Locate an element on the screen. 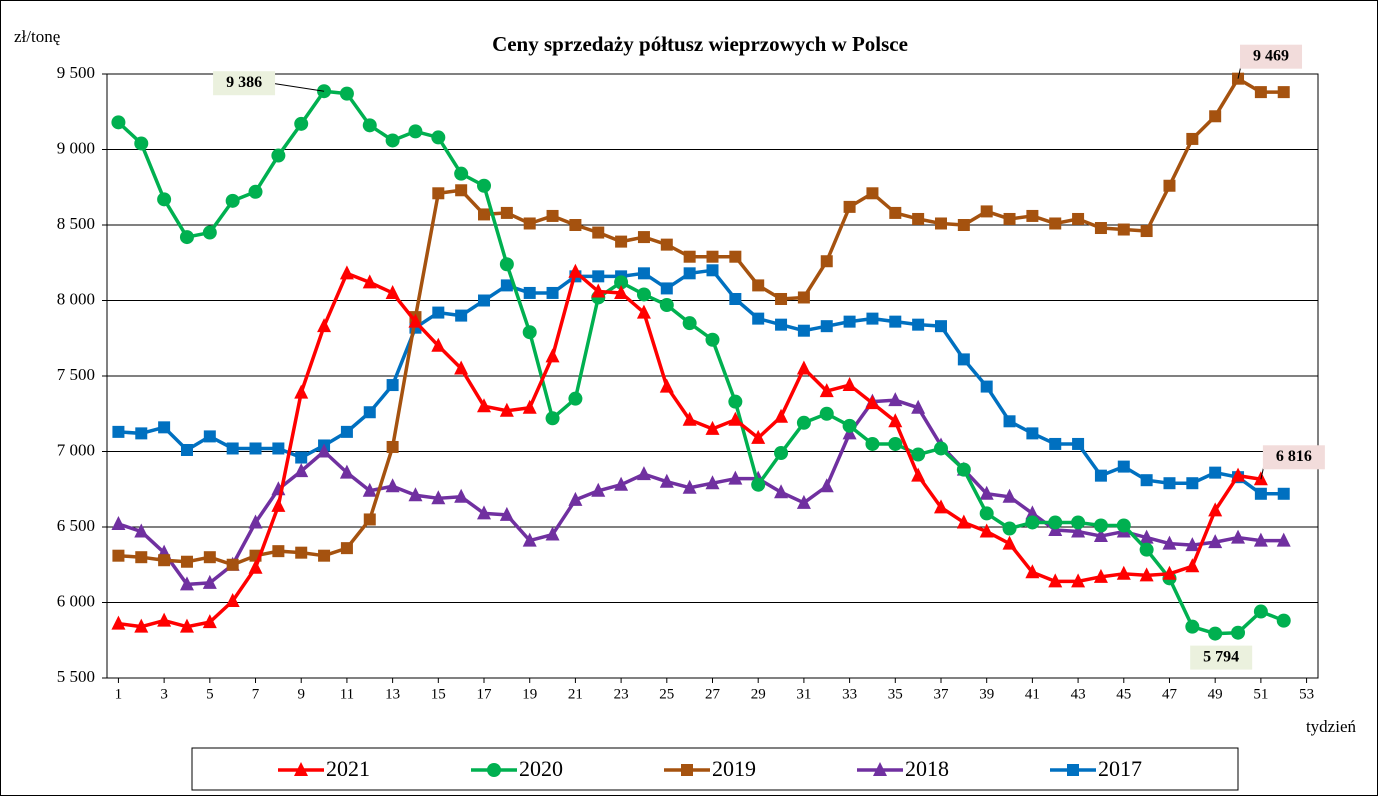 The width and height of the screenshot is (1378, 796). x-tick-label: 13 is located at coordinates (392, 694).